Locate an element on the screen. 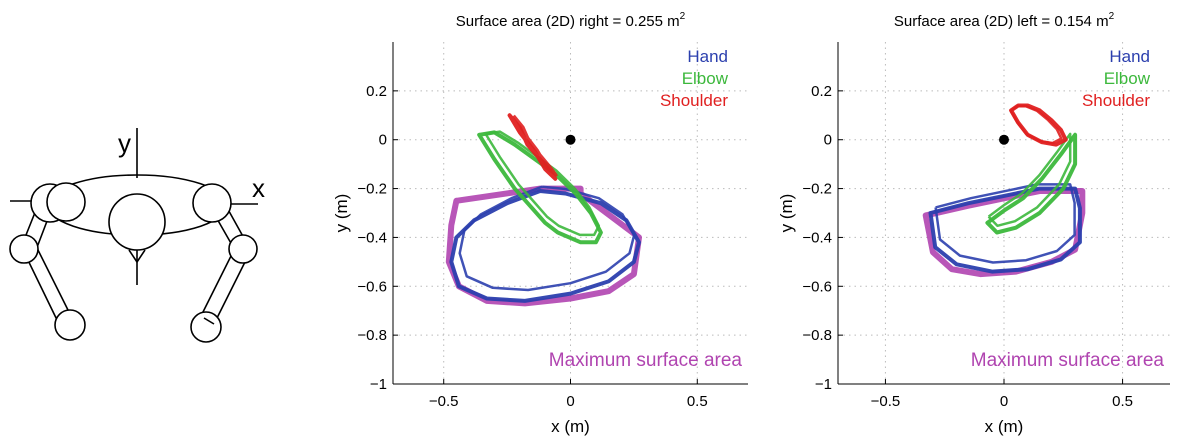 This screenshot has height=442, width=1186. series-hand-trace is located at coordinates (547, 238).